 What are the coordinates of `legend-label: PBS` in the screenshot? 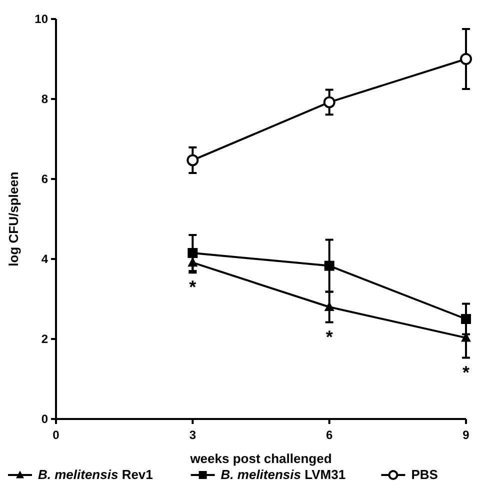 It's located at (424, 474).